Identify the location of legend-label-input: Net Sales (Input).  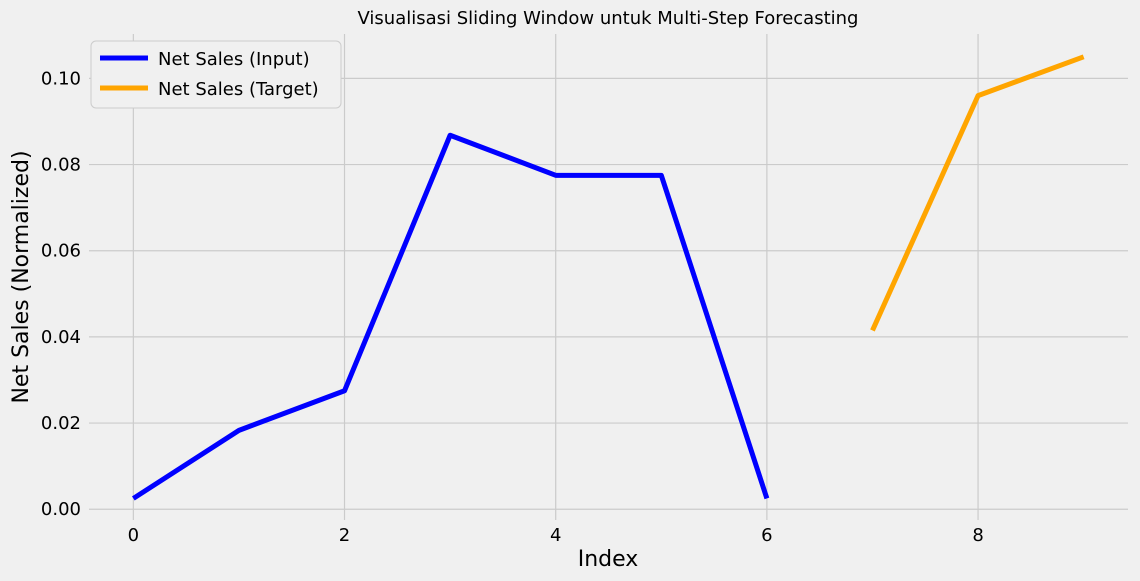
(234, 59).